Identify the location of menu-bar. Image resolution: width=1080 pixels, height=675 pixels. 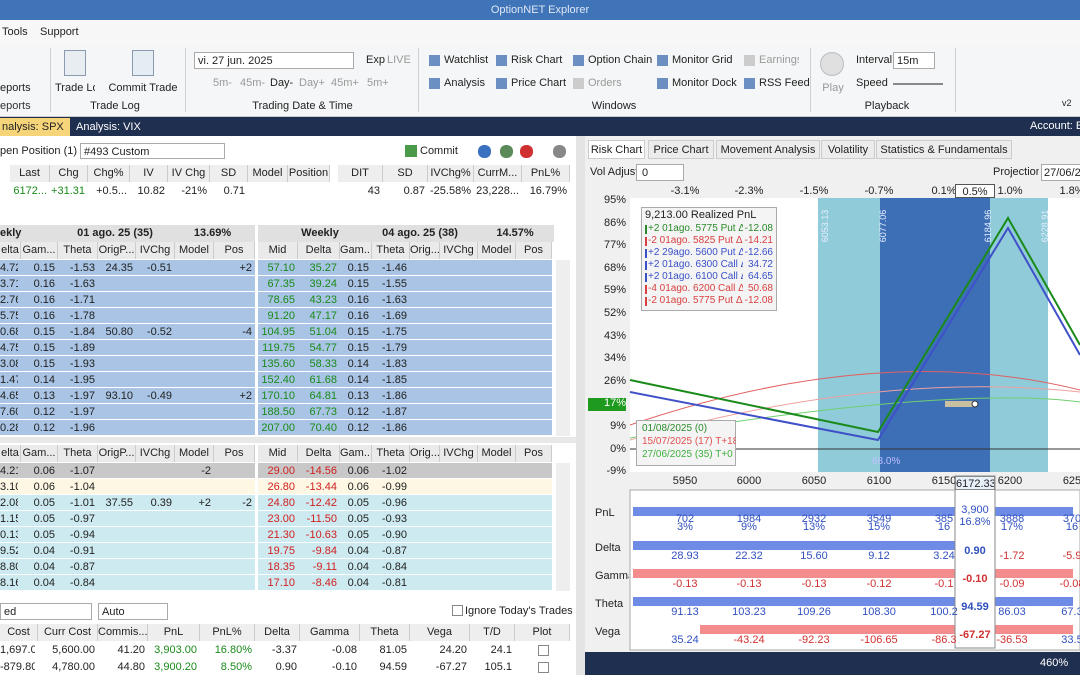
(540, 32).